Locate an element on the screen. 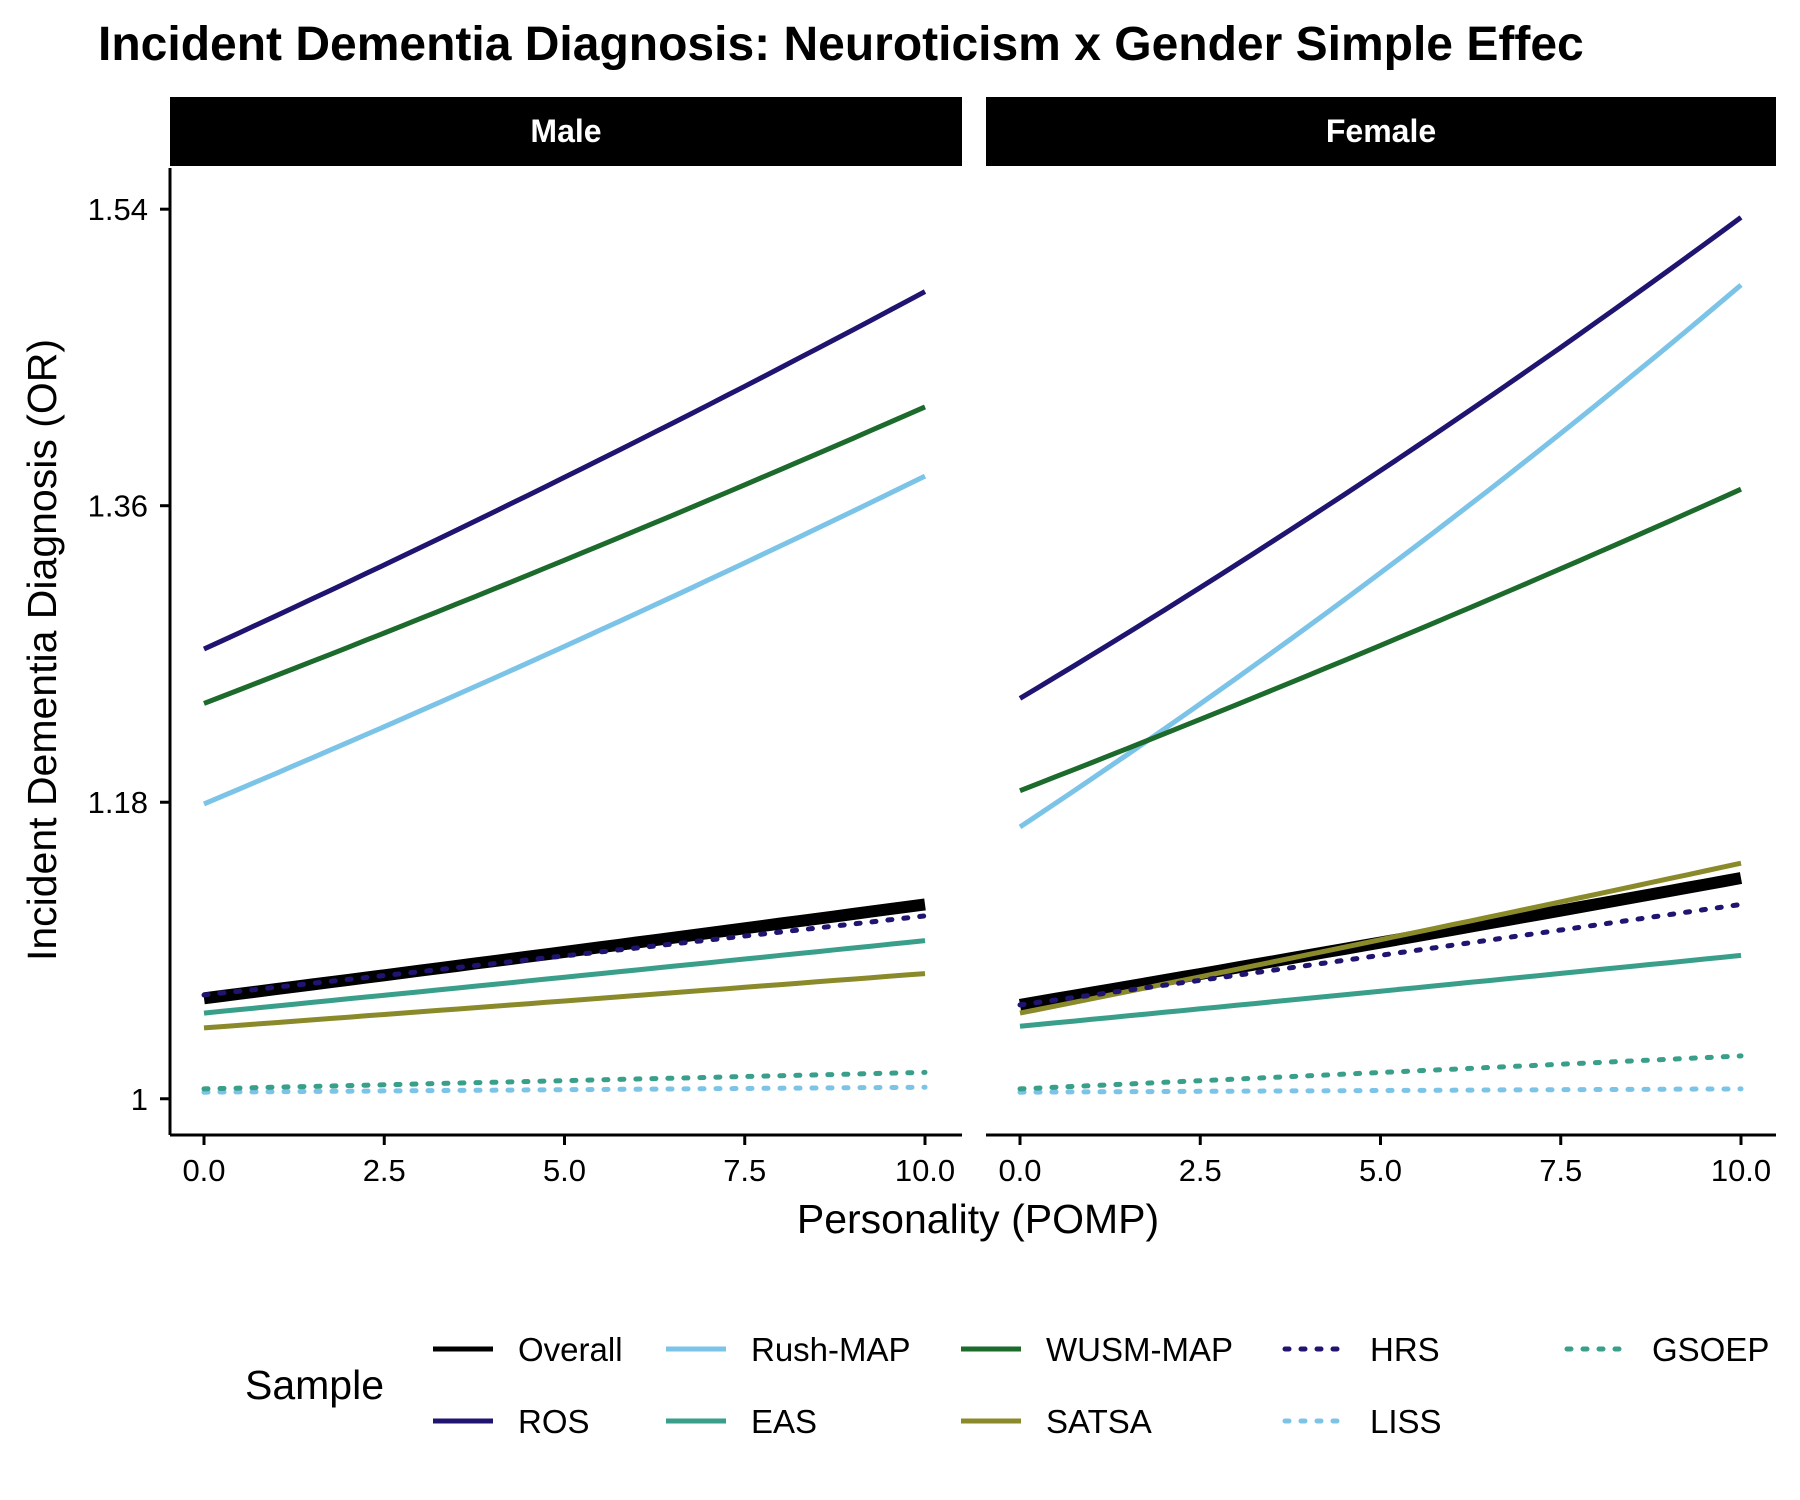 The image size is (1800, 1500). x-tick-label-female-2-5: 2.5 is located at coordinates (1200, 1170).